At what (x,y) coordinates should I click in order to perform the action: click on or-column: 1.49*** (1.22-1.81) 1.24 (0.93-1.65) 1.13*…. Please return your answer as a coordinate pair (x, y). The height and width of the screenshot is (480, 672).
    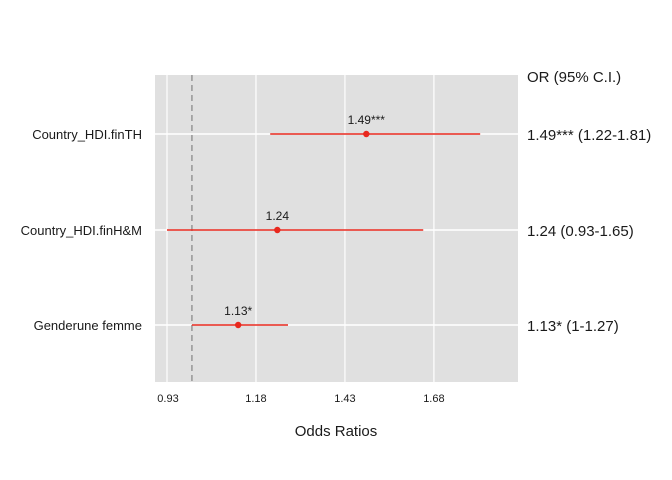
    Looking at the image, I should click on (589, 231).